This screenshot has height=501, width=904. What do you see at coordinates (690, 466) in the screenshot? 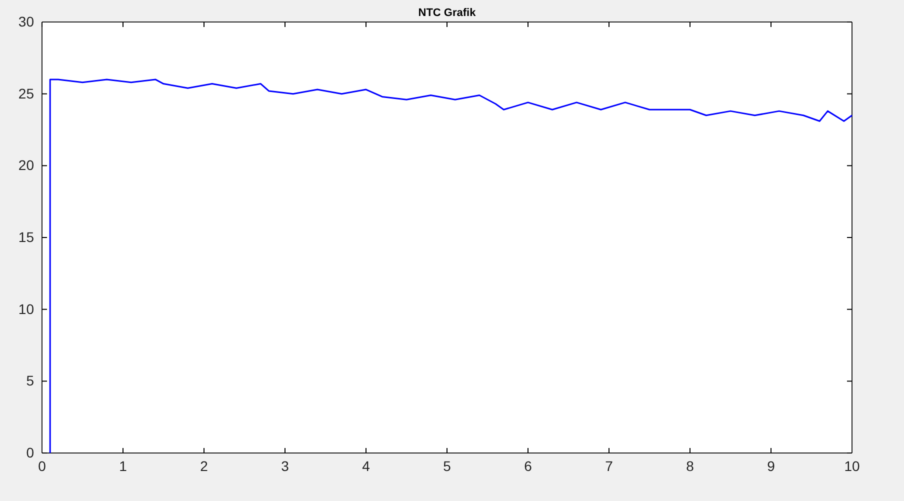
I see `x-tick-label: 8` at bounding box center [690, 466].